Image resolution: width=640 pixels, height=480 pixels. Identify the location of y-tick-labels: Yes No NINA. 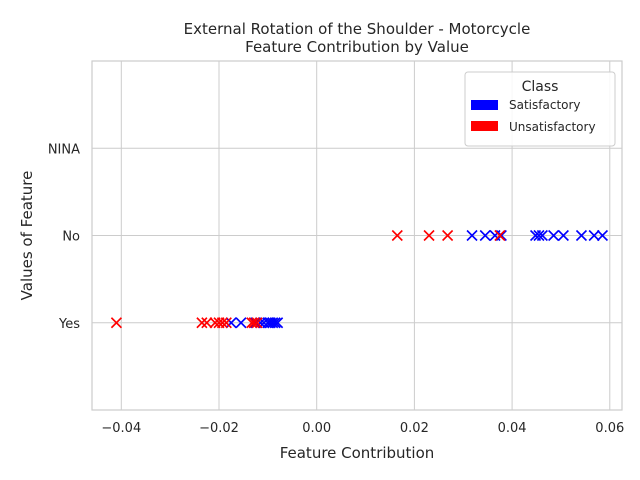
(64, 237).